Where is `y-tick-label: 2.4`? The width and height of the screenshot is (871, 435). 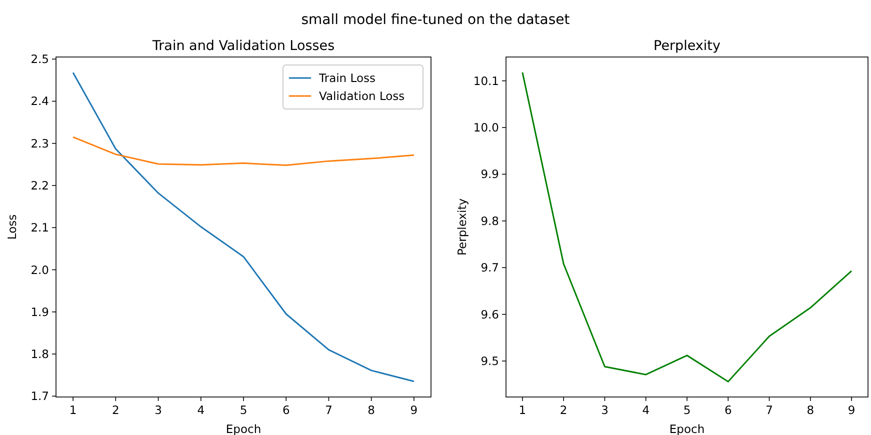
y-tick-label: 2.4 is located at coordinates (39, 101).